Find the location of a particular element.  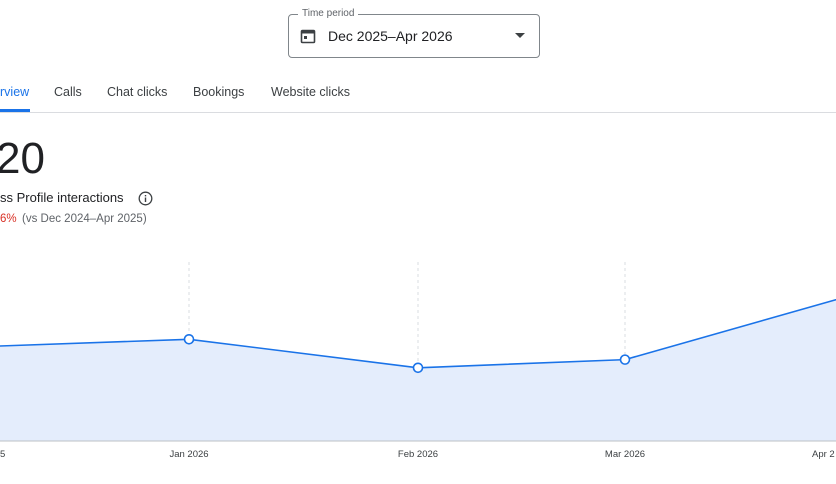

time-period-label: Time period is located at coordinates (328, 13).